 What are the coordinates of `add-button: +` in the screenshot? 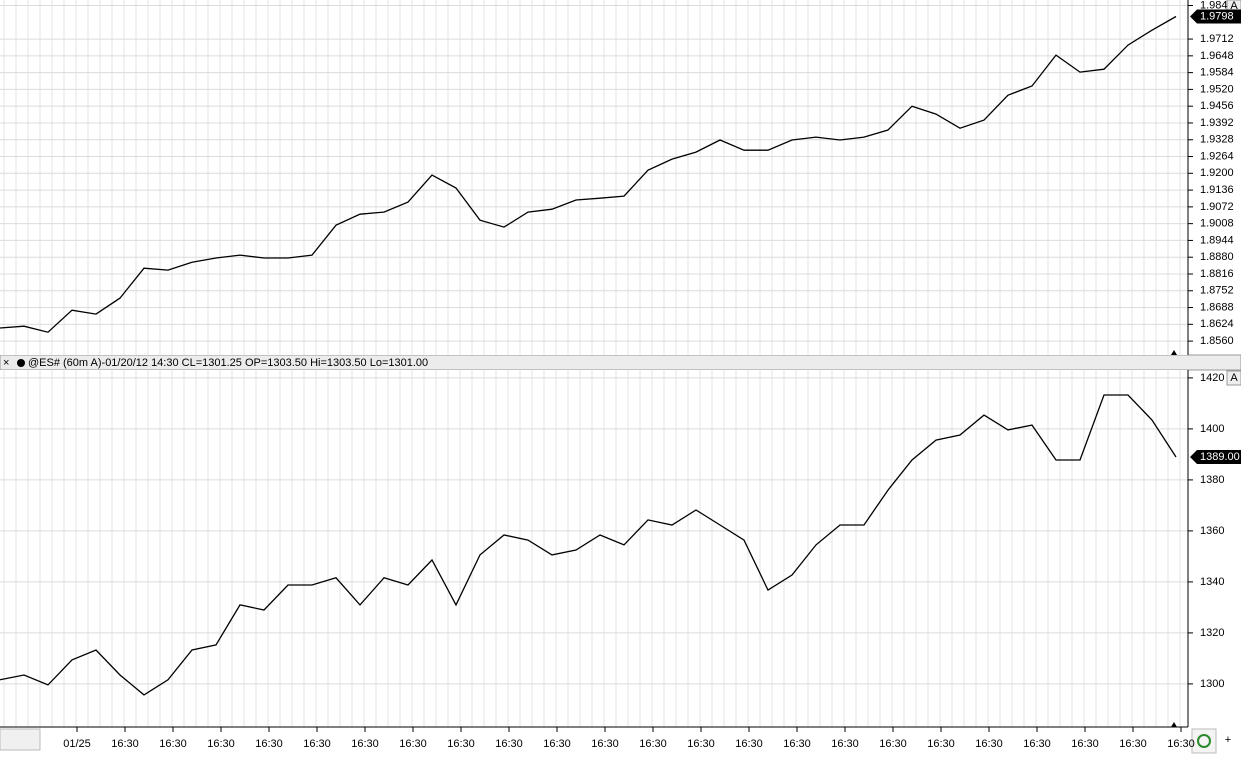 It's located at (1228, 740).